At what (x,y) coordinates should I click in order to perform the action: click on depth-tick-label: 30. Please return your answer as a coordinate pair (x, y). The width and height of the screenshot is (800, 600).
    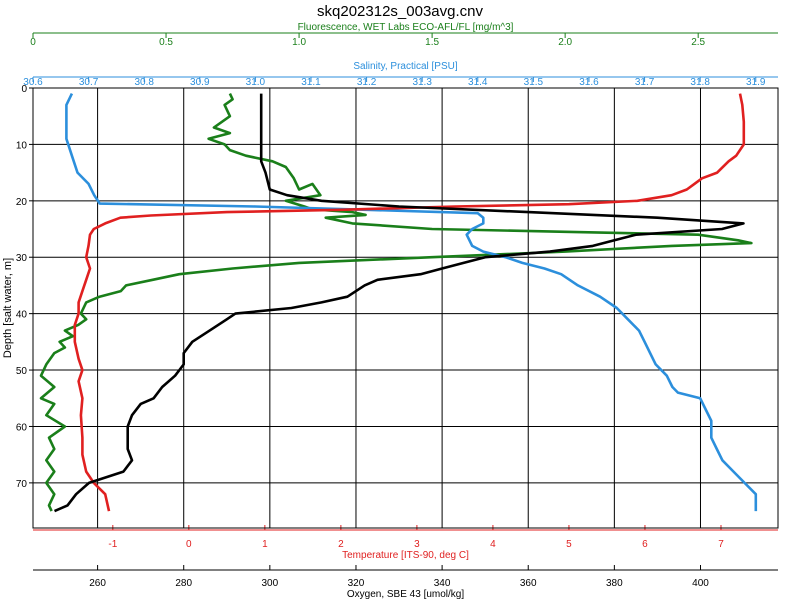
    Looking at the image, I should click on (22, 258).